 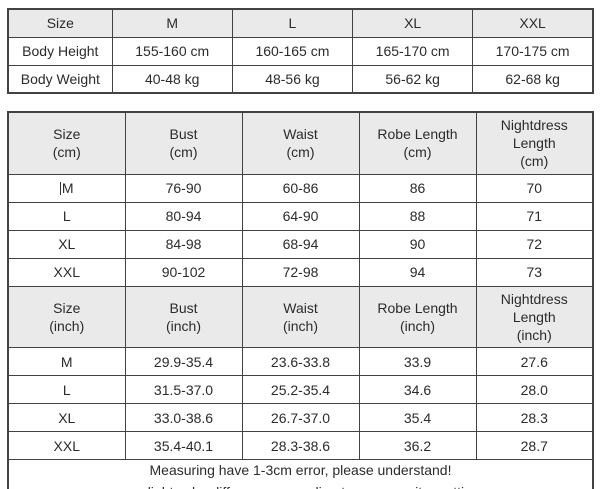 I want to click on value-cell: 72, so click(x=534, y=244).